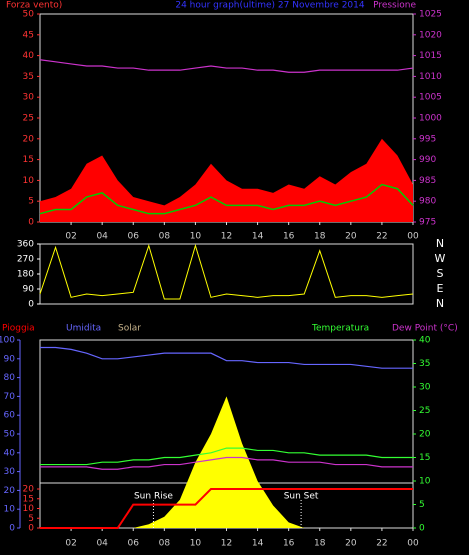  I want to click on tick-label: 1020, so click(430, 35).